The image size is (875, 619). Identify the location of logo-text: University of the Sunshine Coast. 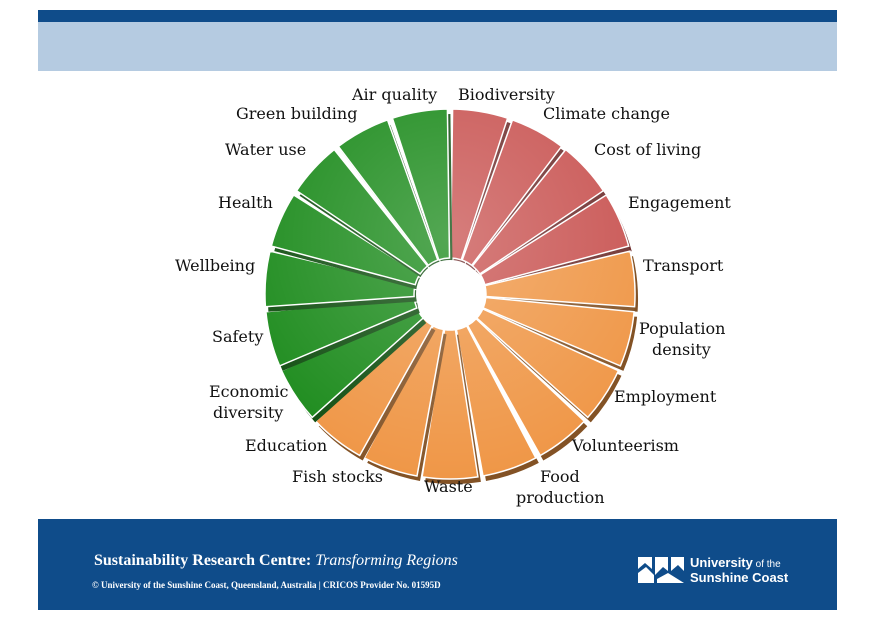
(739, 570).